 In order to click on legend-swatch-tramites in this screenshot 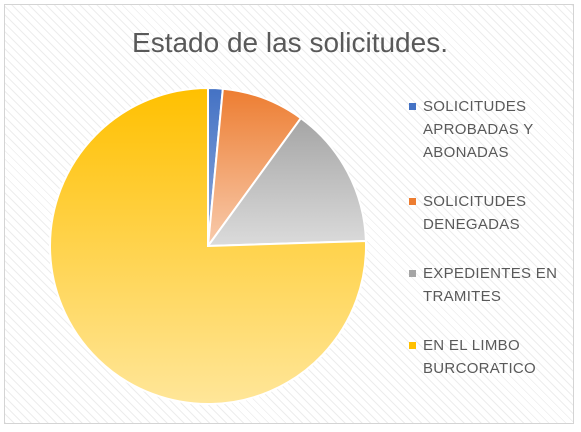, I will do `click(412, 273)`.